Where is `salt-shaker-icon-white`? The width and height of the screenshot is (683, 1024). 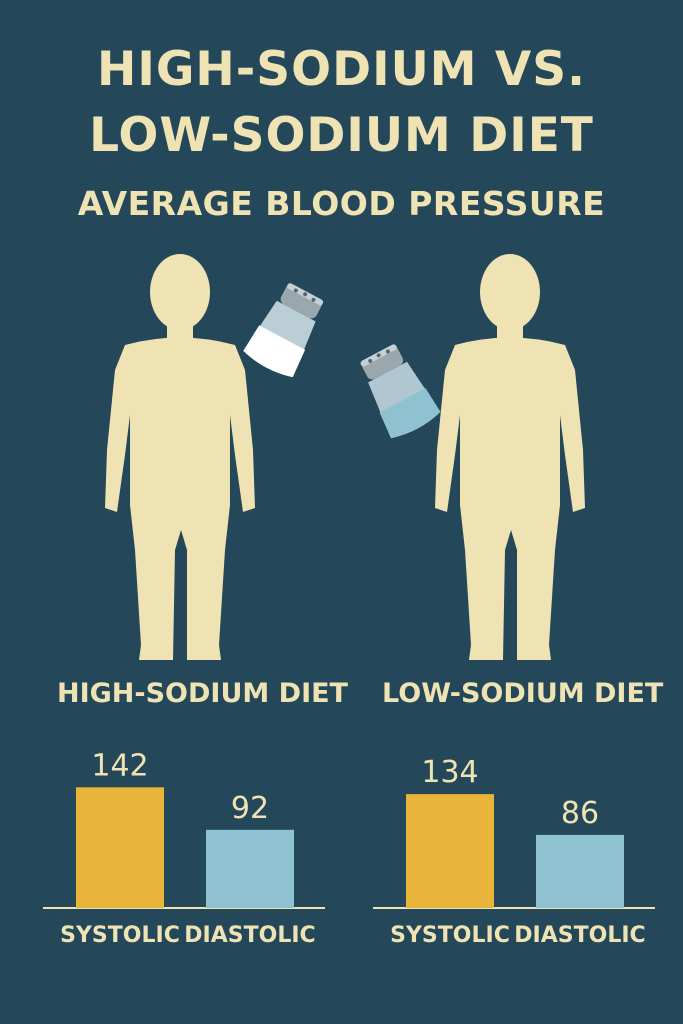 salt-shaker-icon-white is located at coordinates (283, 330).